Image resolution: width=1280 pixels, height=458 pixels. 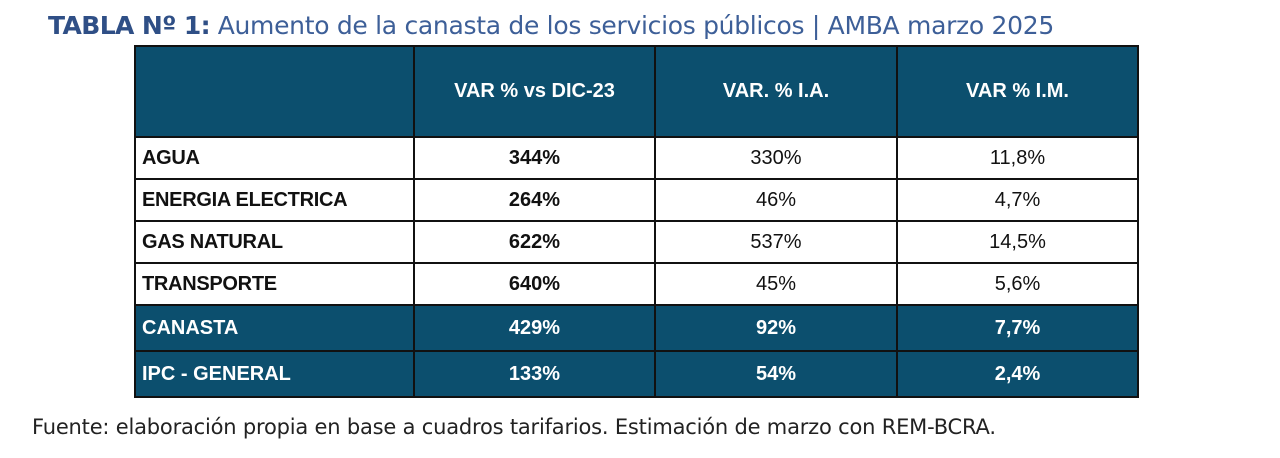 I want to click on cell-var-ia: 537%, so click(x=776, y=242).